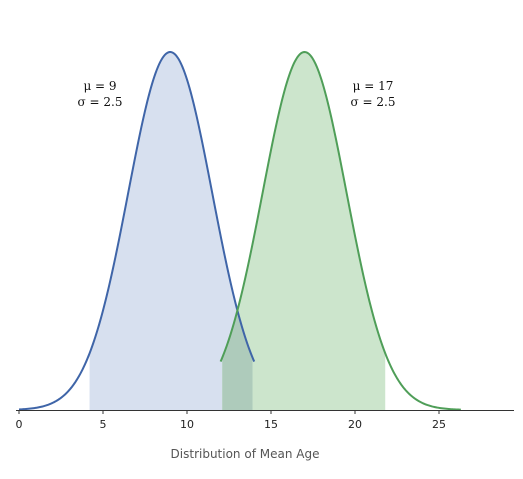 This screenshot has width=523, height=479. What do you see at coordinates (237, 360) in the screenshot?
I see `overlap-area` at bounding box center [237, 360].